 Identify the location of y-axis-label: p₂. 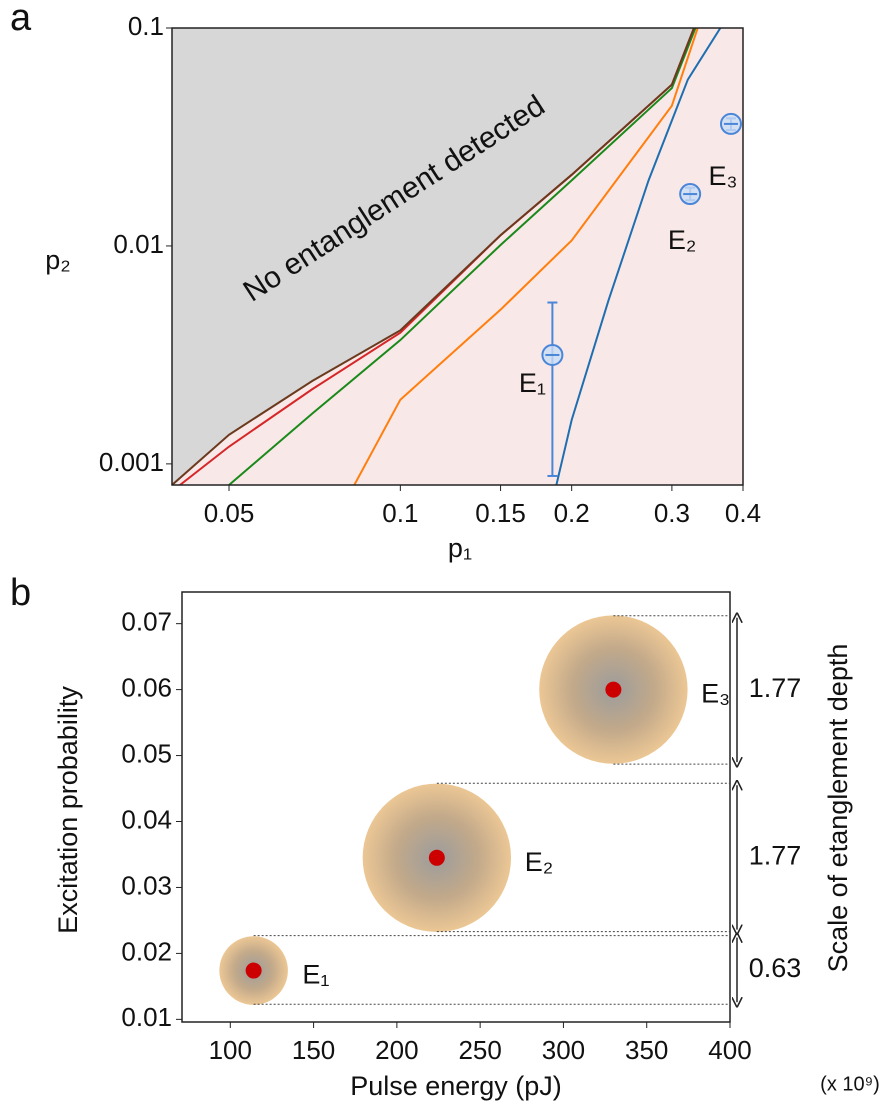
(58, 260).